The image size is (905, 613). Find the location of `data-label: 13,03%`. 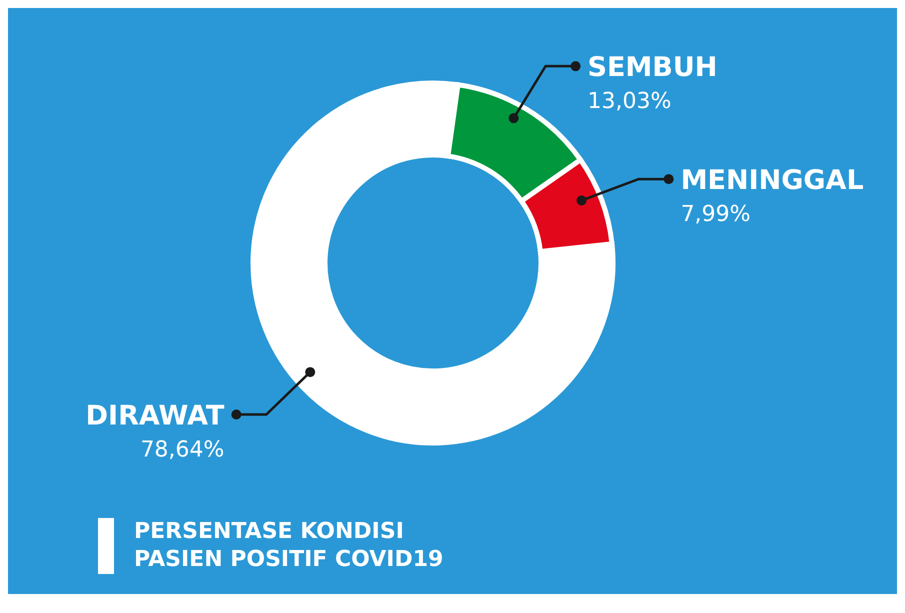

data-label: 13,03% is located at coordinates (630, 101).